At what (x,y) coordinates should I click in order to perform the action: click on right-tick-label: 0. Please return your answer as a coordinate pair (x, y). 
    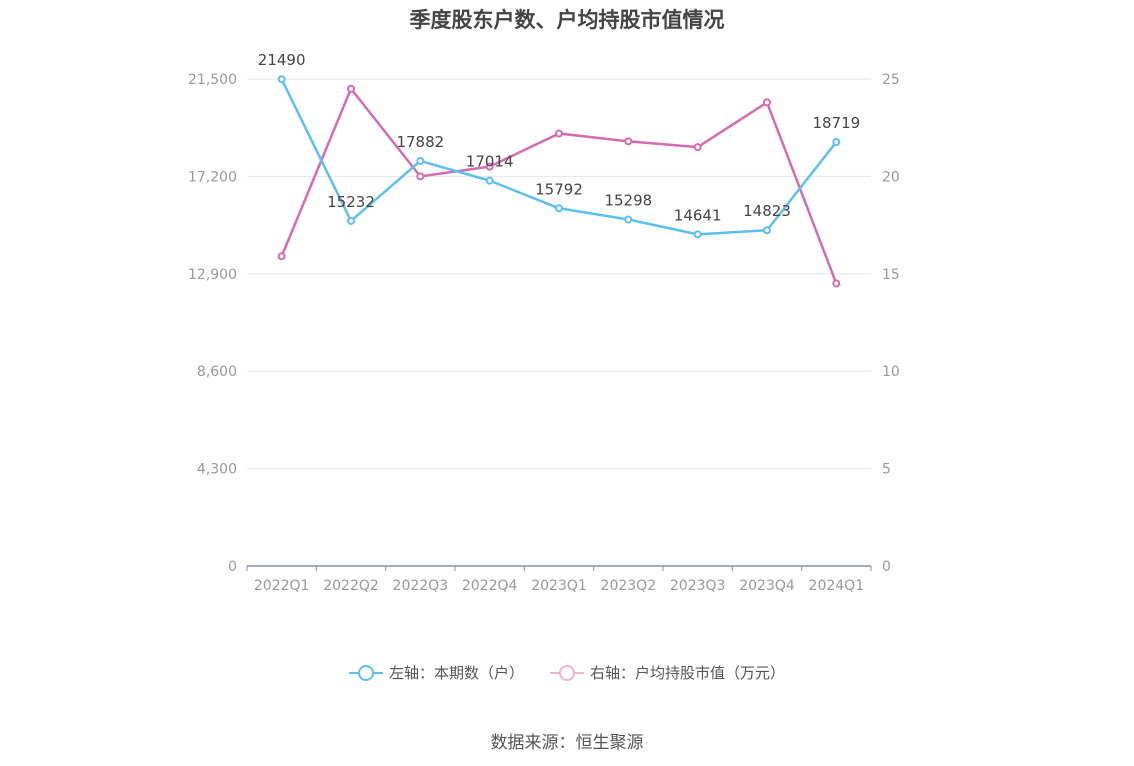
    Looking at the image, I should click on (886, 567).